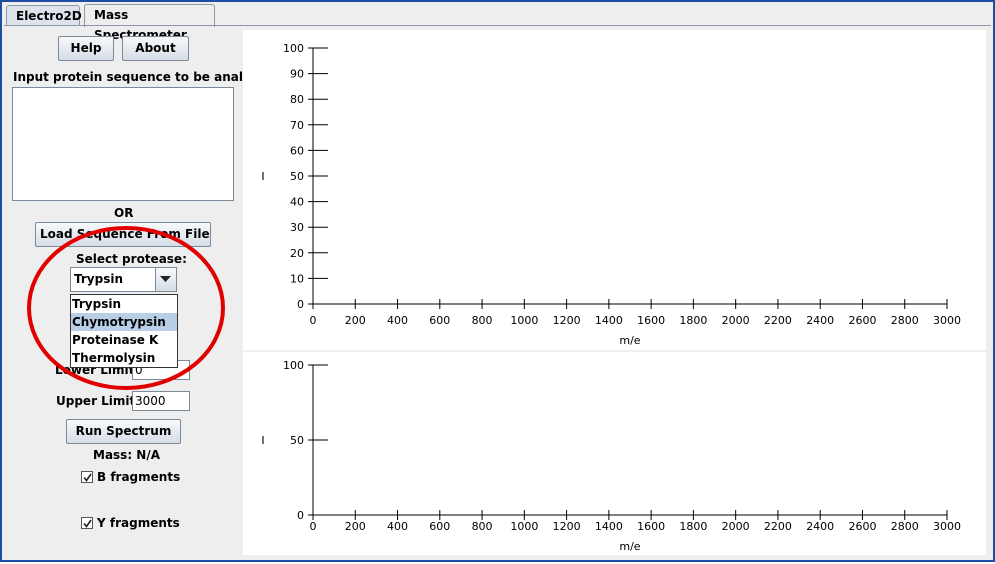 This screenshot has width=995, height=564. What do you see at coordinates (96, 304) in the screenshot?
I see `protease-option-trypsin: Trypsin` at bounding box center [96, 304].